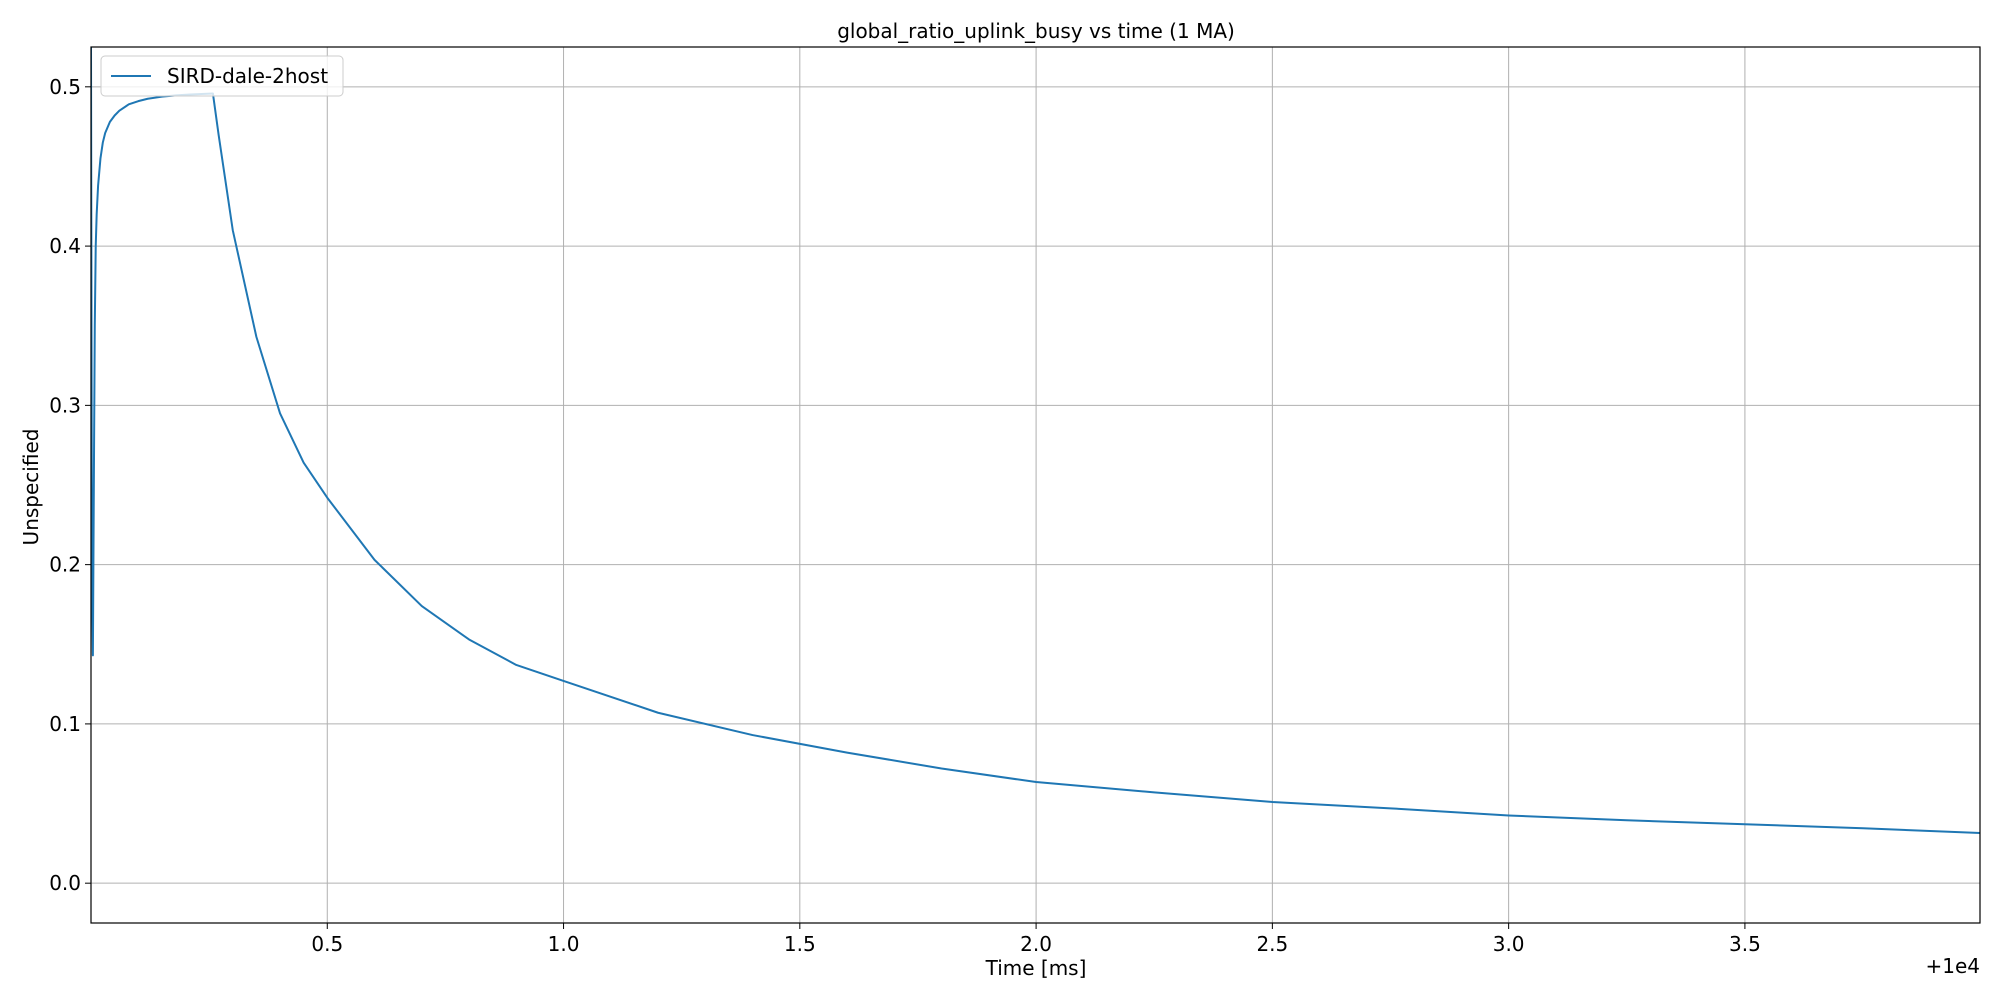  What do you see at coordinates (70, 485) in the screenshot?
I see `y-axis-ticks: 0.0 0.1 0.2 0.3 0.4 0.5` at bounding box center [70, 485].